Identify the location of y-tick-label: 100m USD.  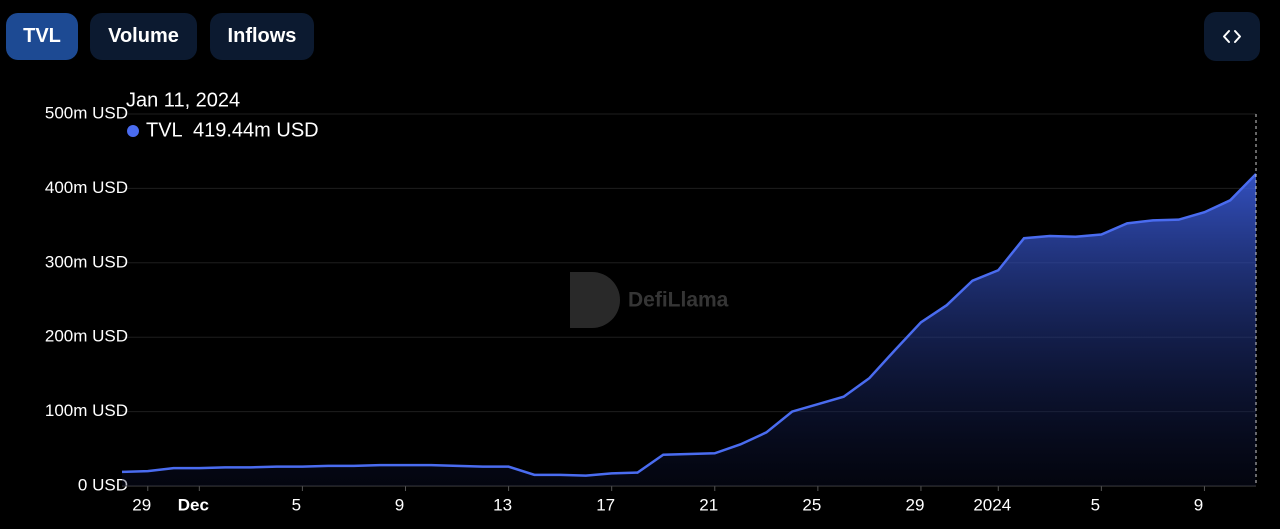
(86, 410).